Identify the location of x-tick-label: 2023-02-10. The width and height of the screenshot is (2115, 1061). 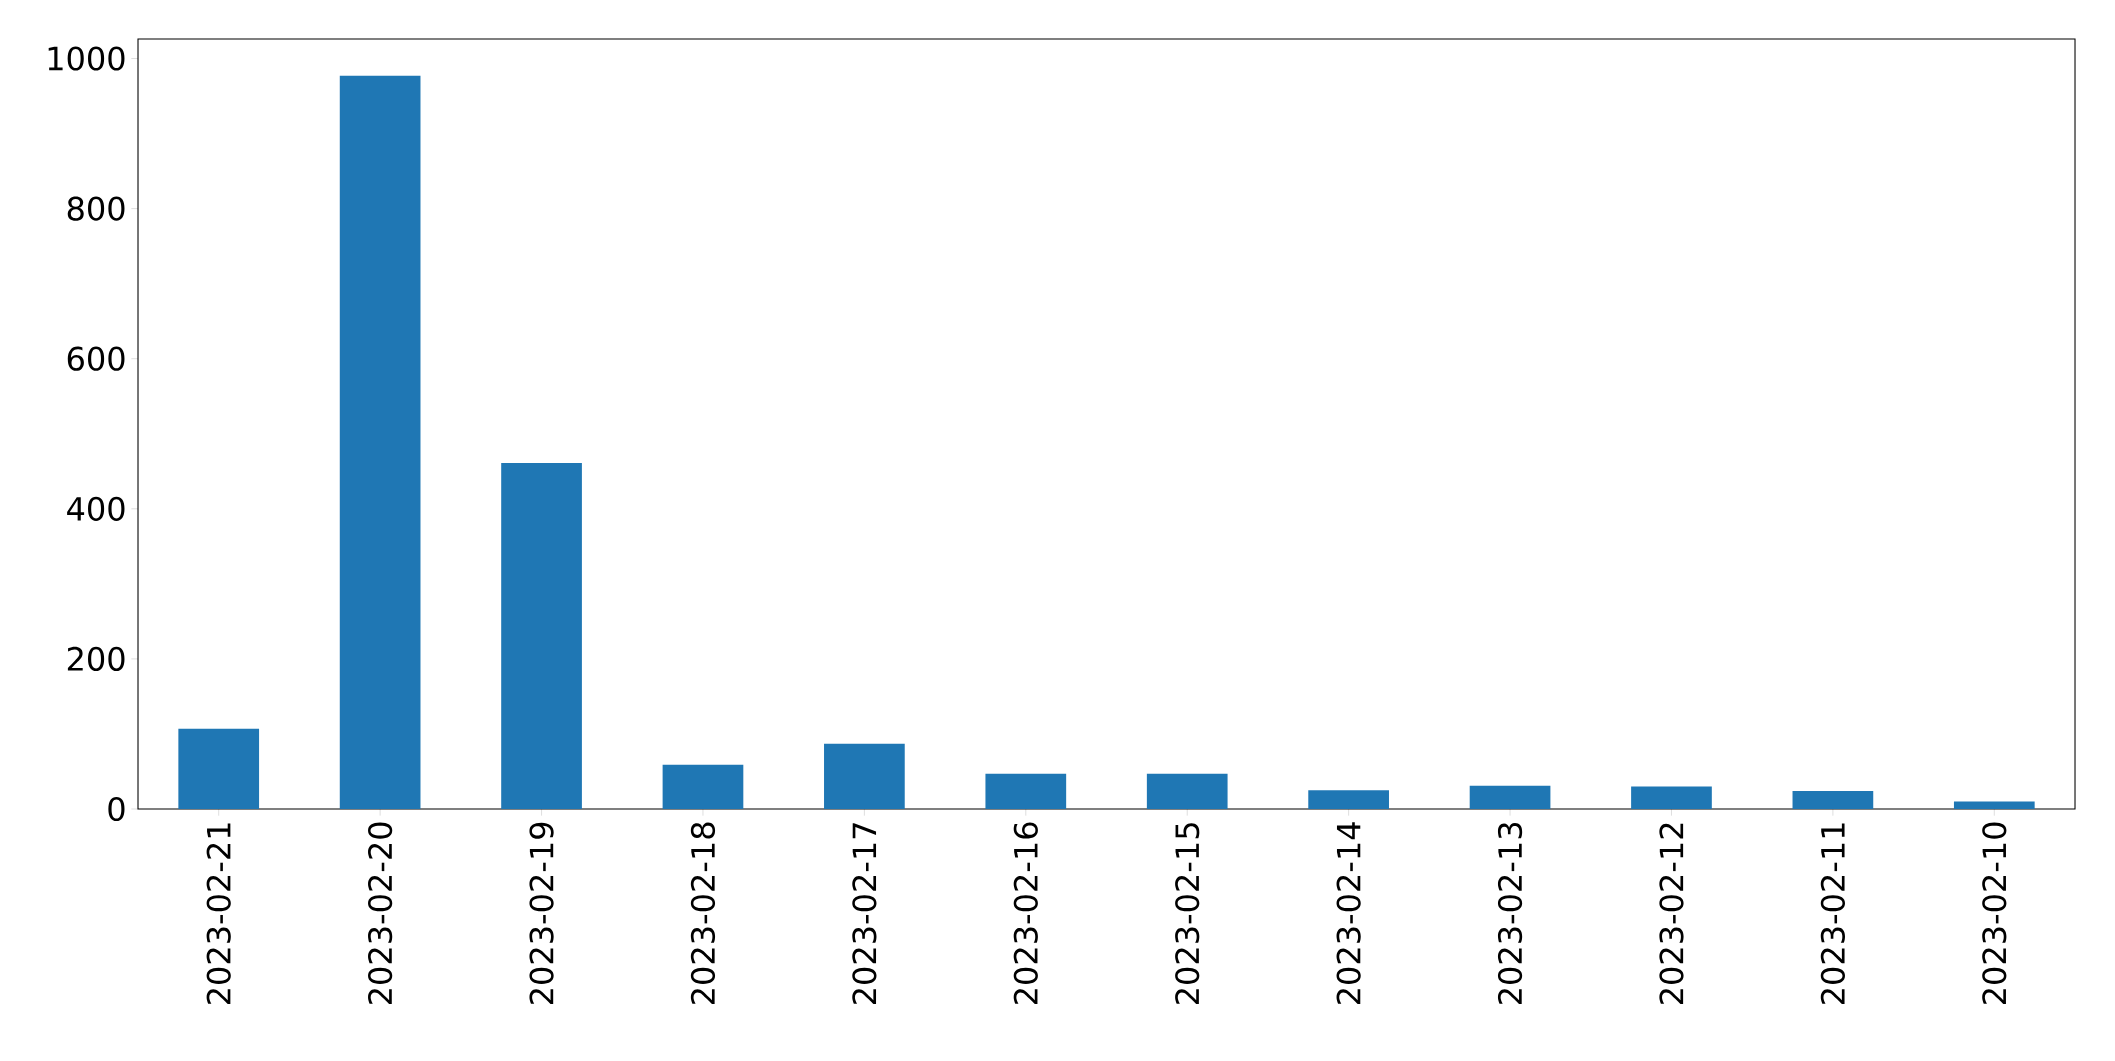
(1994, 913).